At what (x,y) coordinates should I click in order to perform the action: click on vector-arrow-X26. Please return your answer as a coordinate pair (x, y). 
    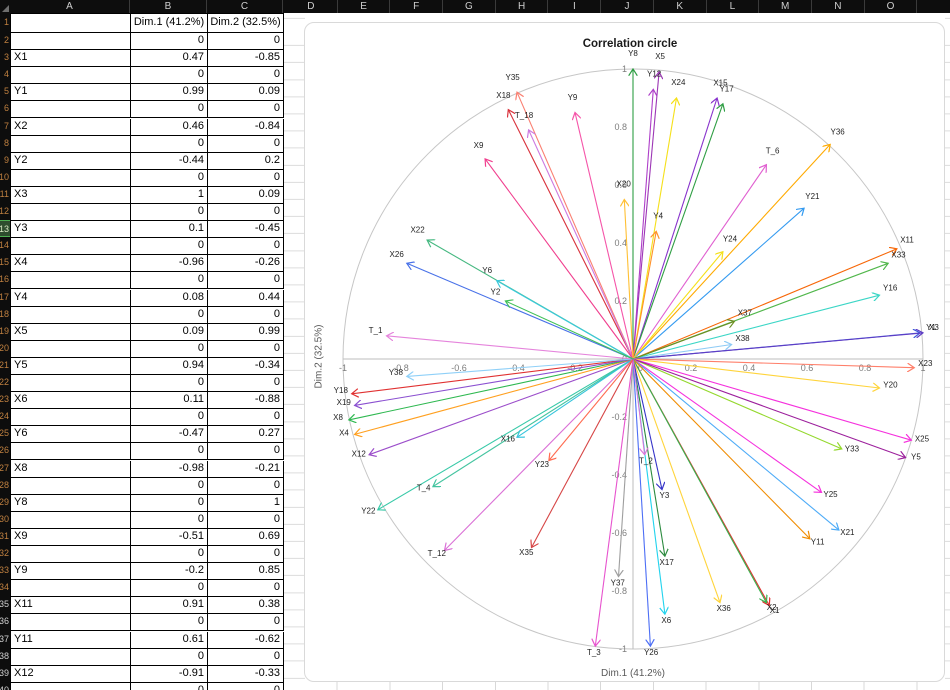
    Looking at the image, I should click on (520, 311).